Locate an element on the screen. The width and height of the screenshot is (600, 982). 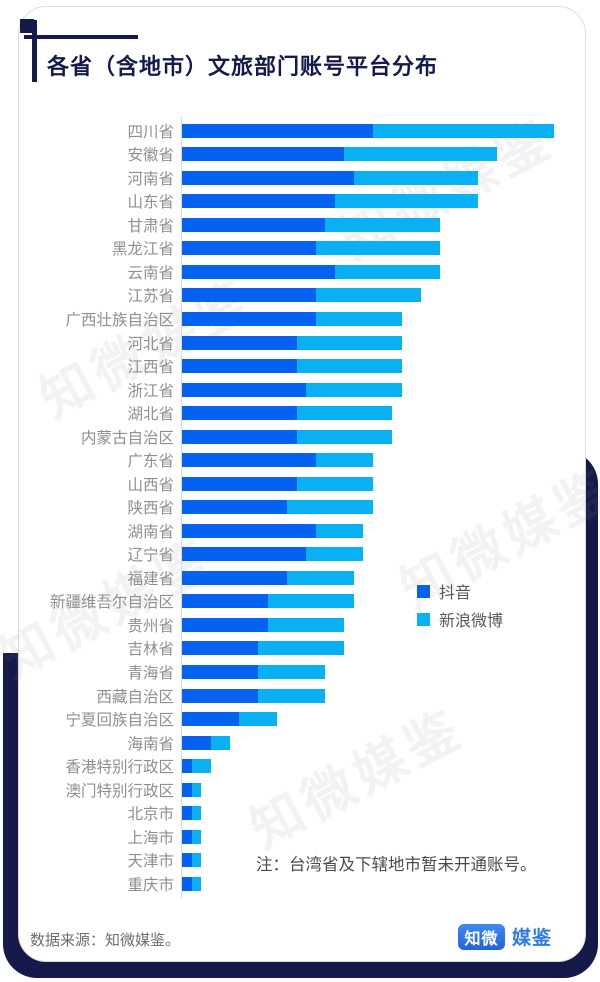
chart-row: 内蒙古自治区 is located at coordinates (300, 437).